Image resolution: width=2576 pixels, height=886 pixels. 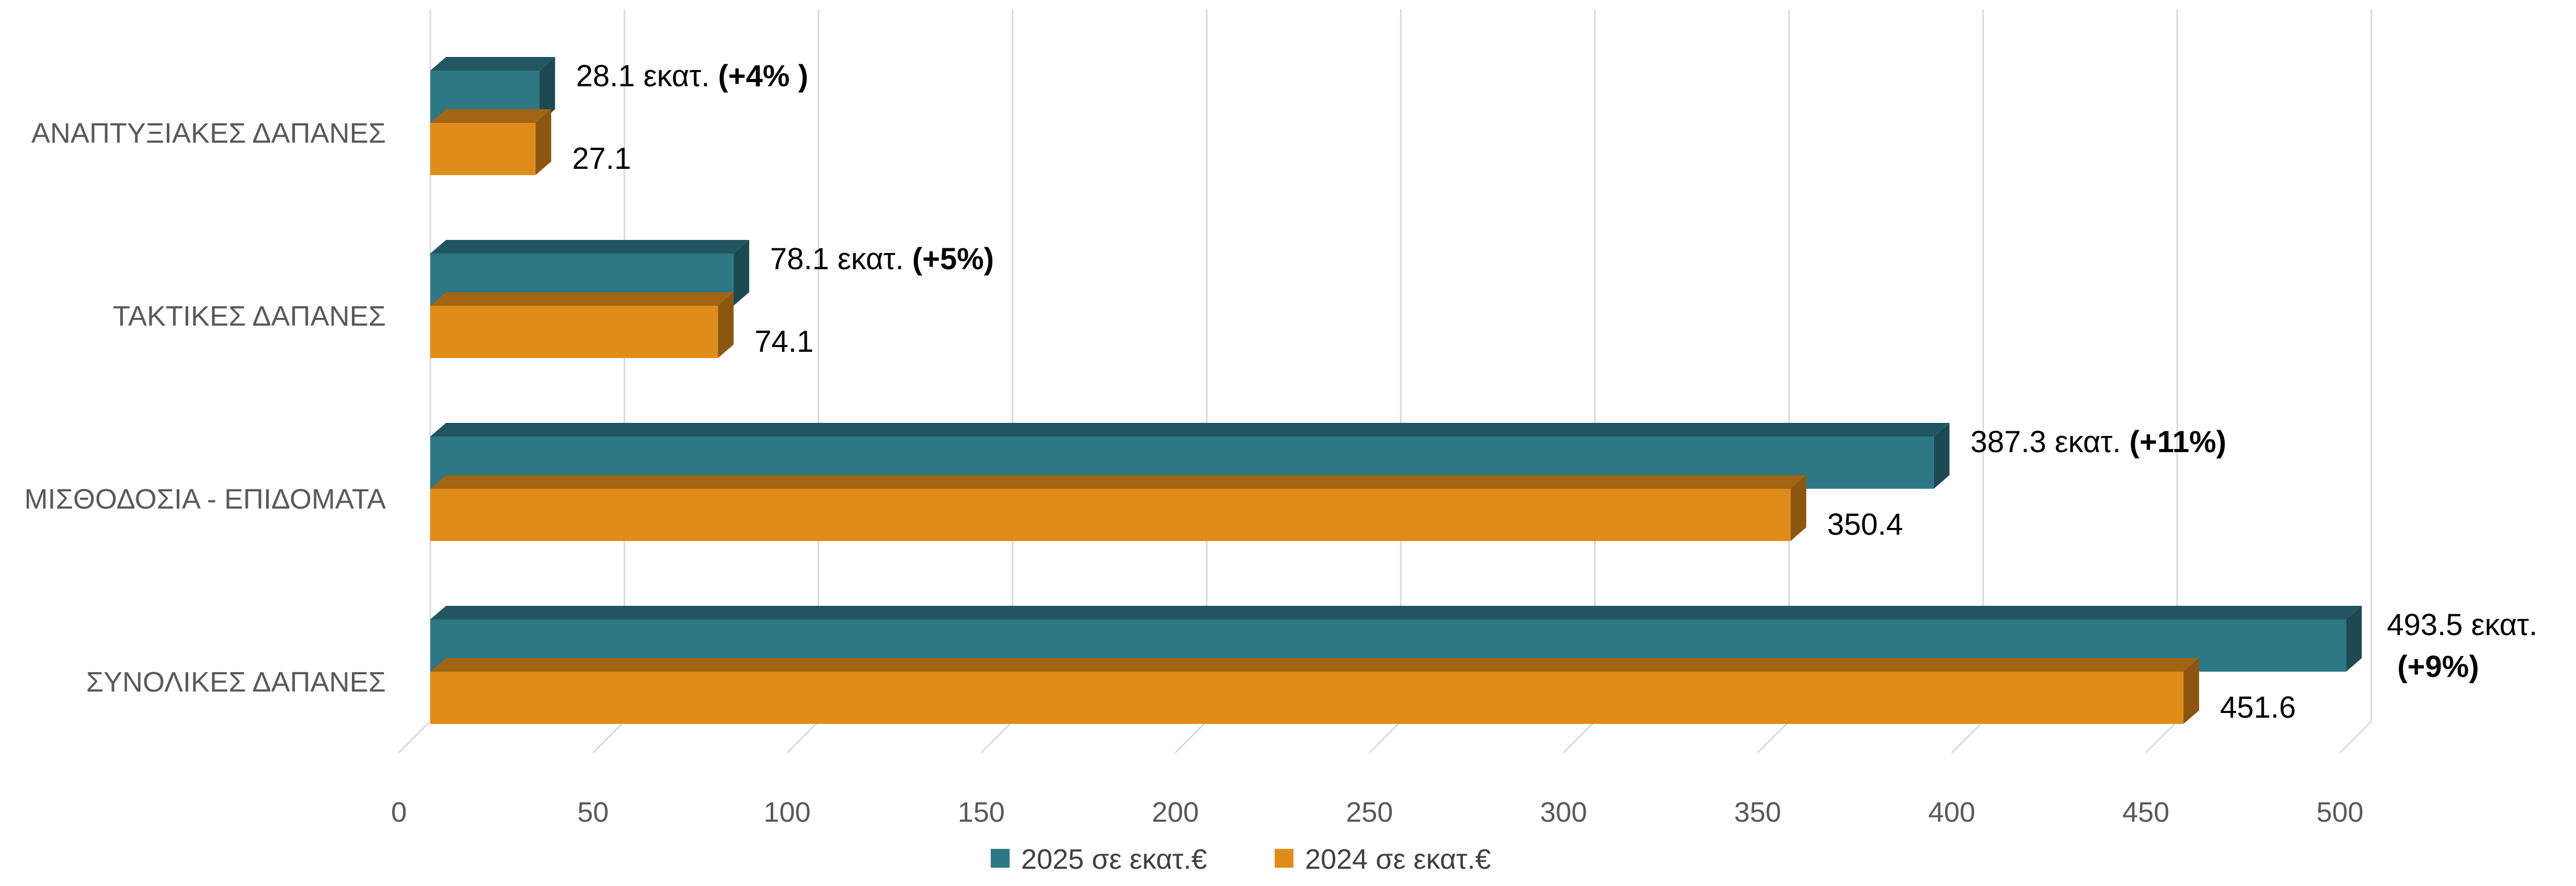 What do you see at coordinates (1865, 525) in the screenshot?
I see `data-label-2024: 350.4` at bounding box center [1865, 525].